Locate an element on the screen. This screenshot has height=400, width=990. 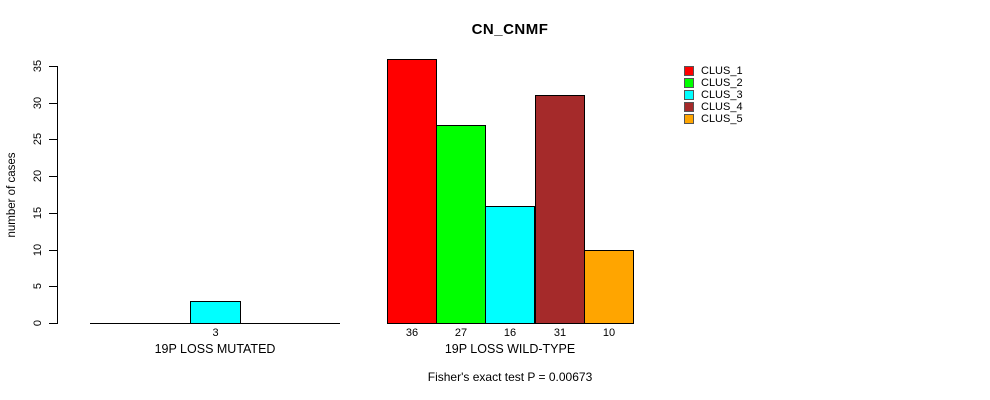
legend-item-clus_2: CLUS_2 is located at coordinates (713, 83).